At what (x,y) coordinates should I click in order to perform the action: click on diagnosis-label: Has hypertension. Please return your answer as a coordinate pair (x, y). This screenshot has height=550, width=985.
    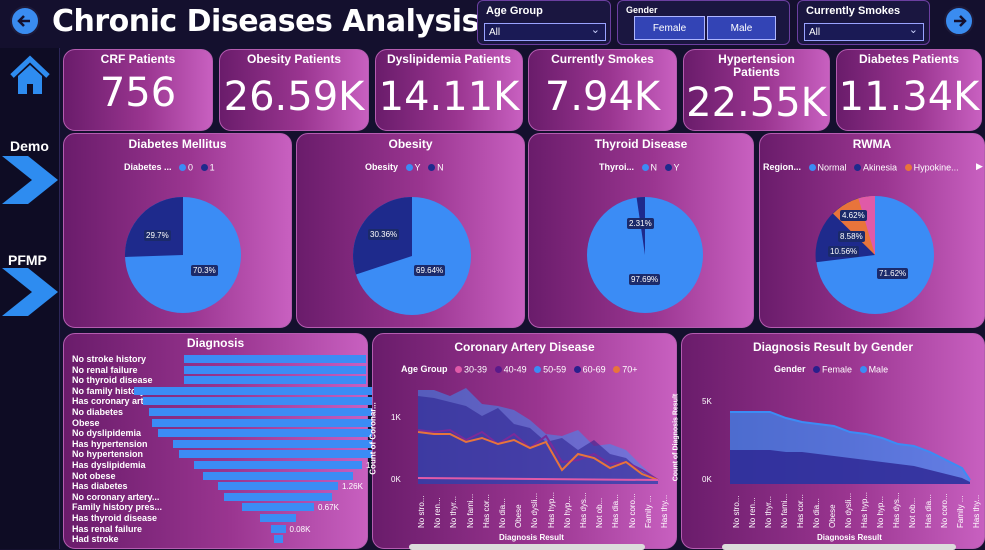
    Looking at the image, I should click on (110, 443).